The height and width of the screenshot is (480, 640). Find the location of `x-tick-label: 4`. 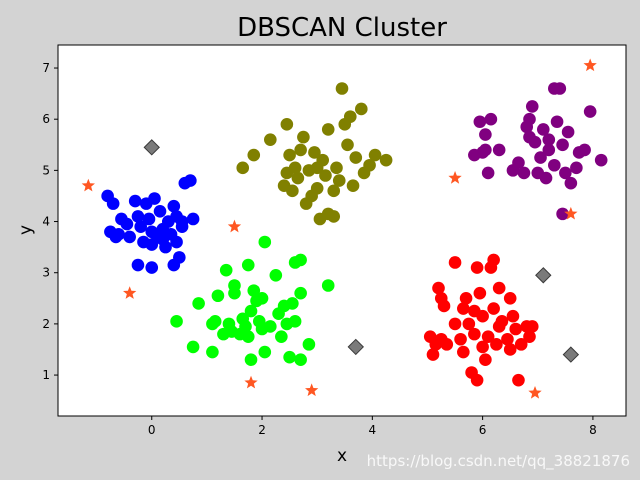

x-tick-label: 4 is located at coordinates (373, 430).